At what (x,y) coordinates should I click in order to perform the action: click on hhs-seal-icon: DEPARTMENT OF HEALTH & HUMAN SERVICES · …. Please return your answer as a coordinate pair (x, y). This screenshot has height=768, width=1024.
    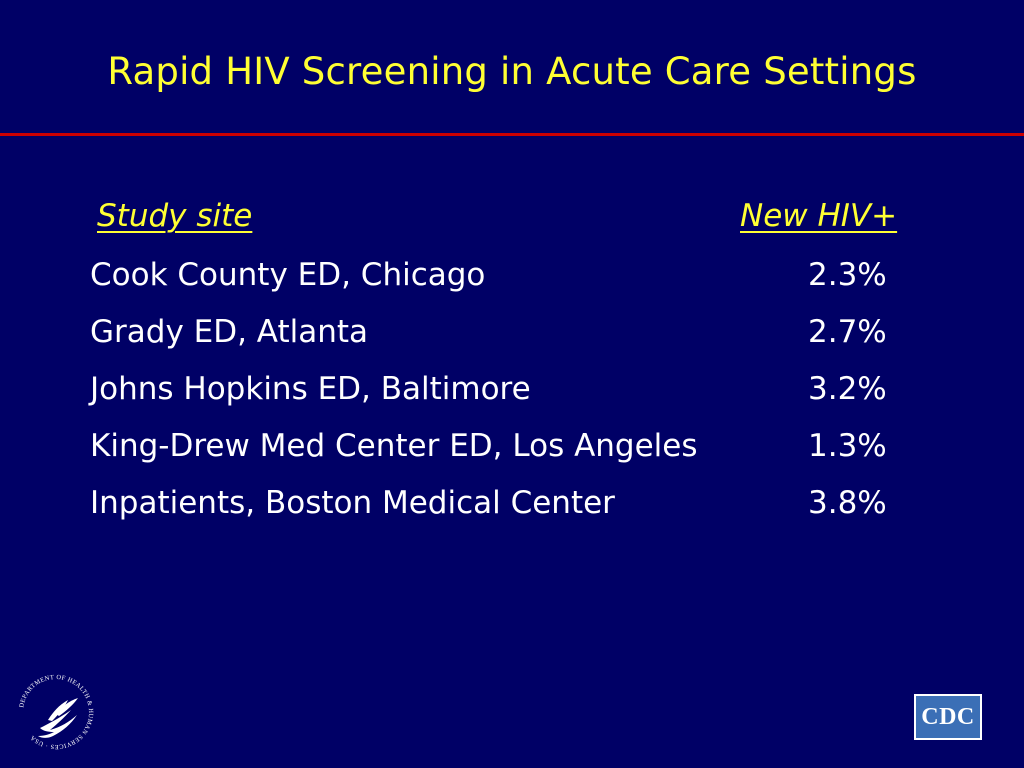
    Looking at the image, I should click on (56, 712).